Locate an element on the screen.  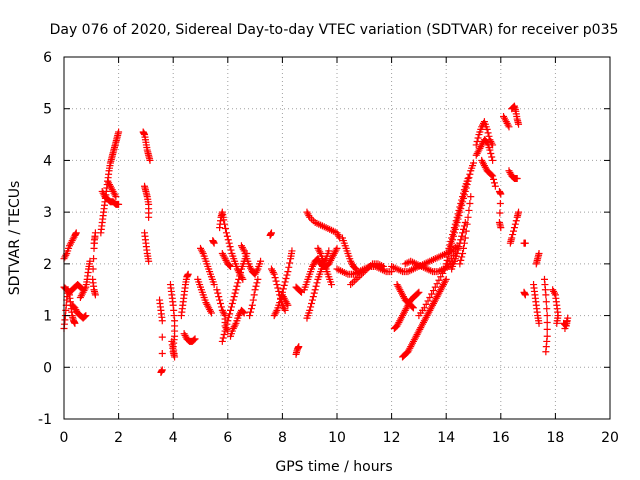
y-tick-label: 6 is located at coordinates (47, 58).